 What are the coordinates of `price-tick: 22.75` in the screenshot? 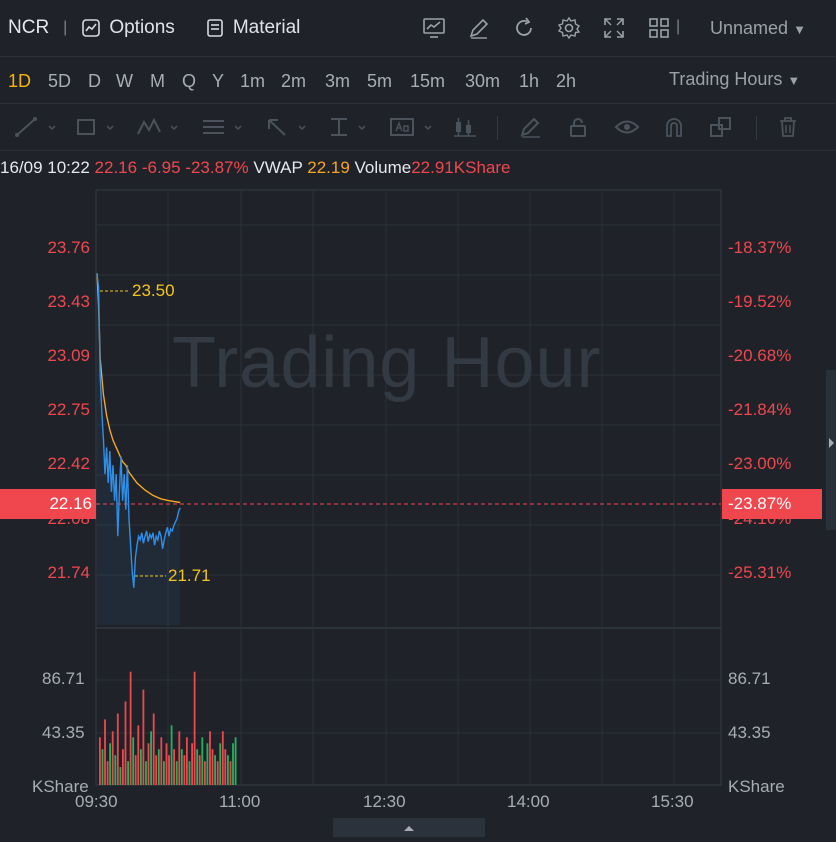 It's located at (68, 409).